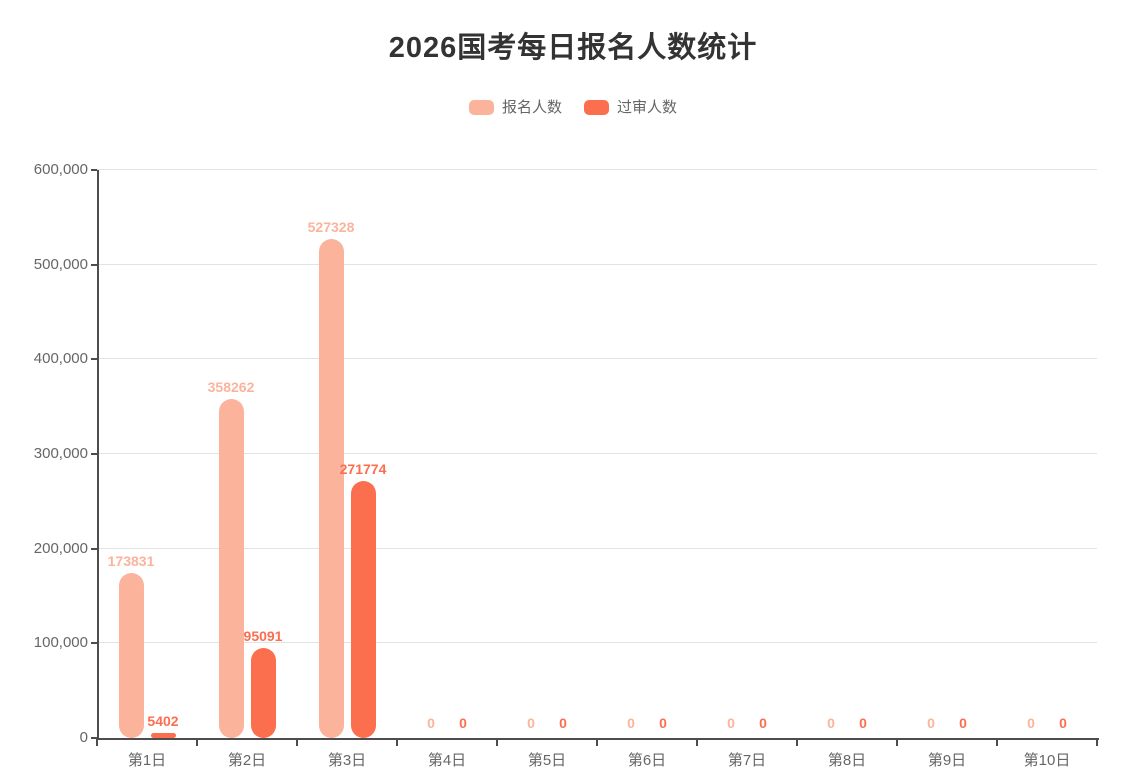 The height and width of the screenshot is (772, 1146). I want to click on bar-label-series2-day9: 0, so click(963, 723).